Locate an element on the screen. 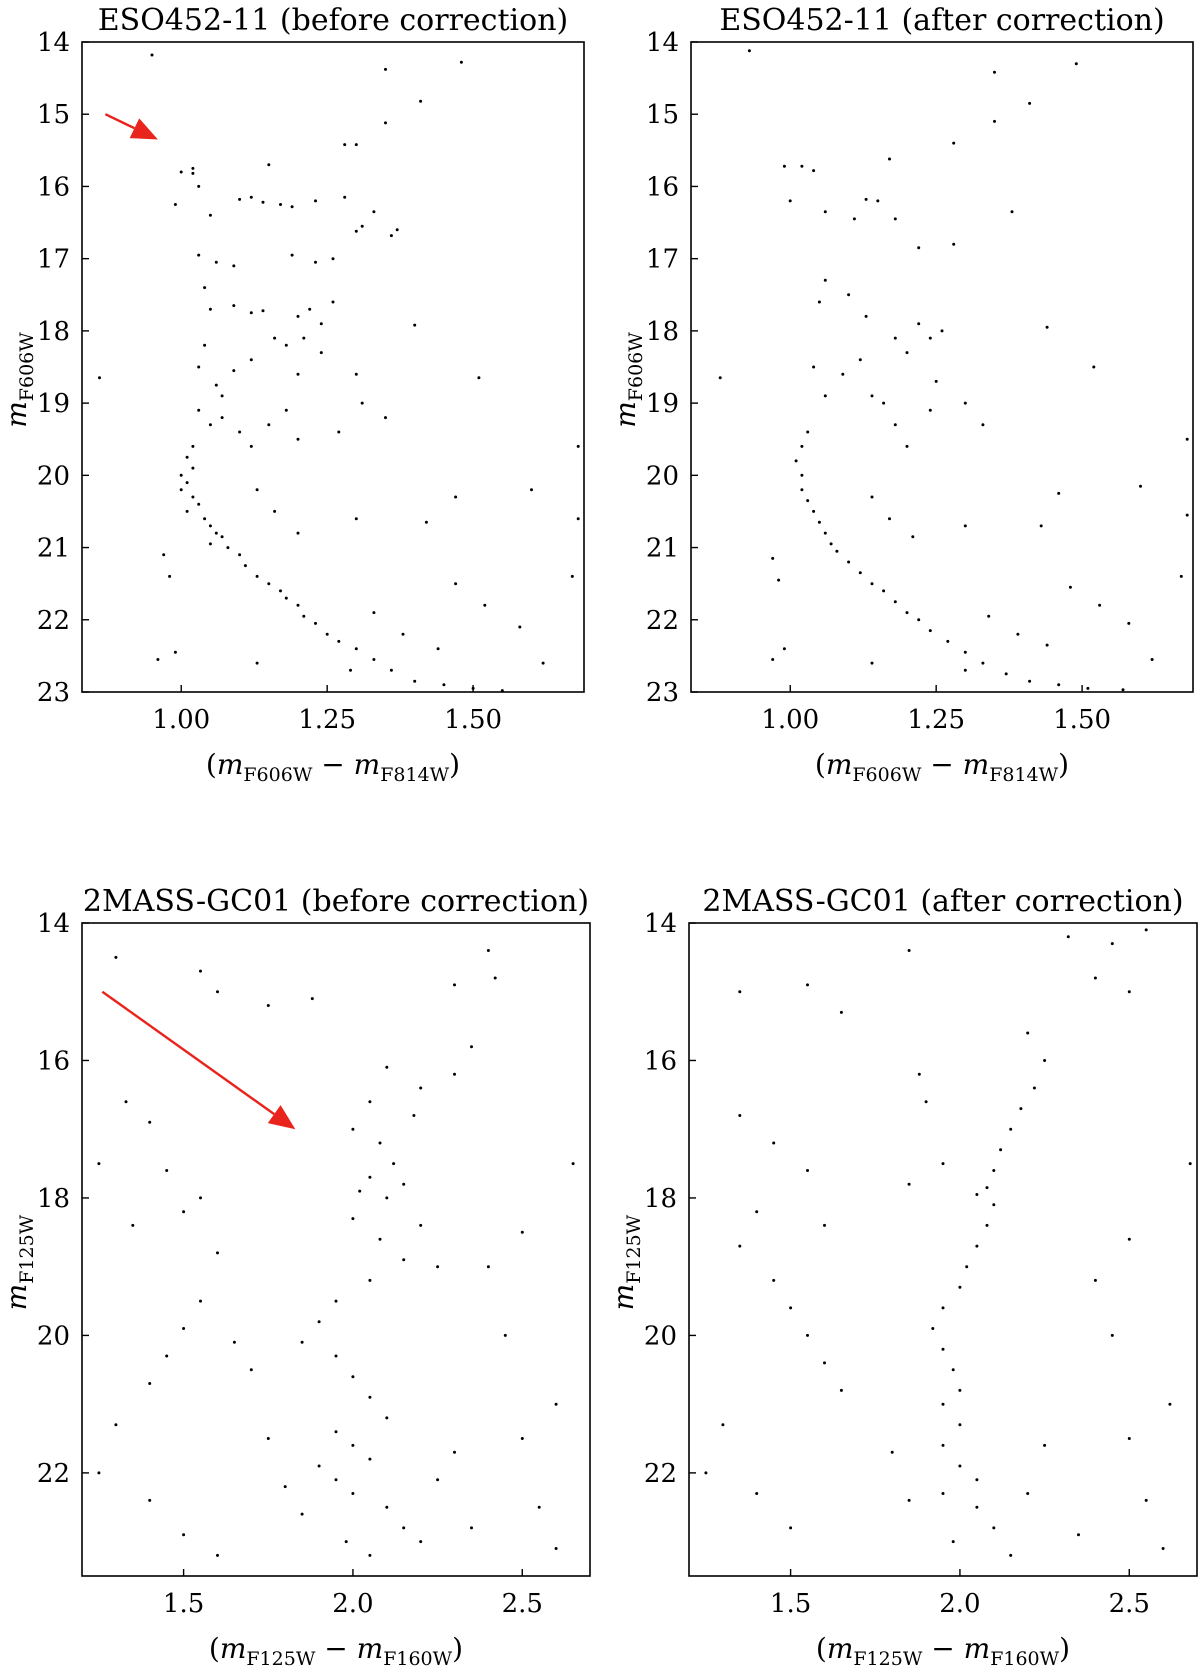  y-axis-label: mF606W​ is located at coordinates (19, 380).